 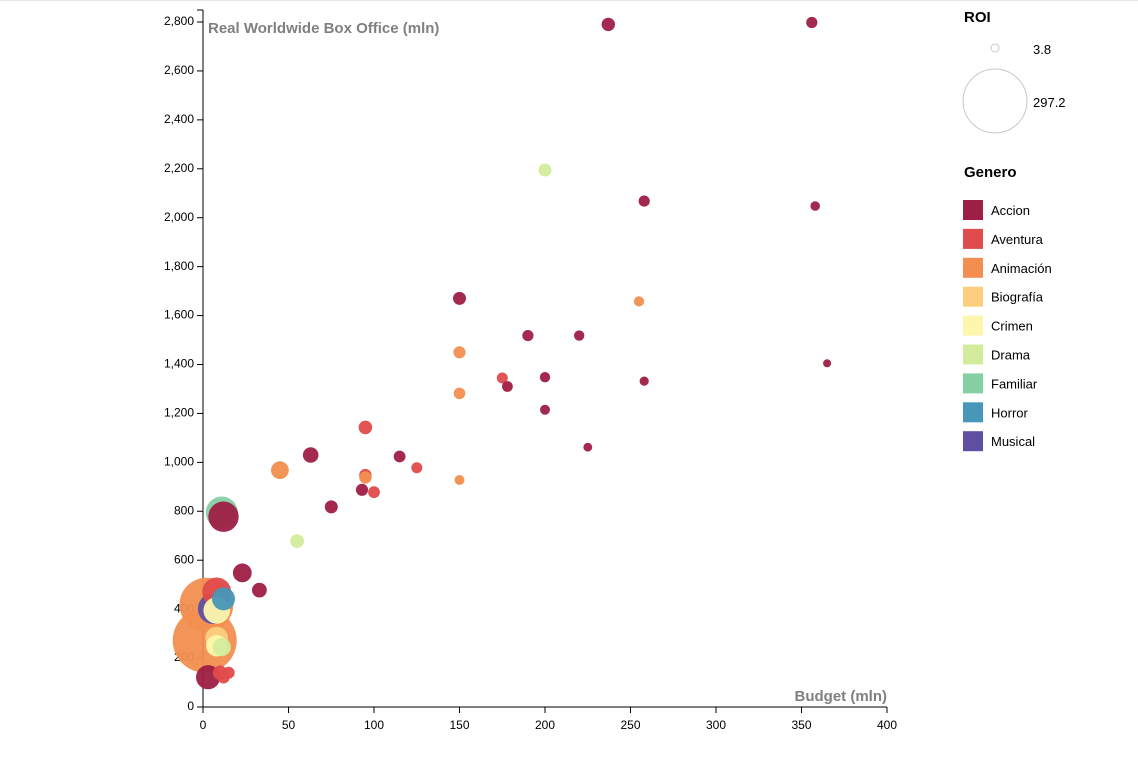 I want to click on genre-legend-item: Accion, so click(x=996, y=210).